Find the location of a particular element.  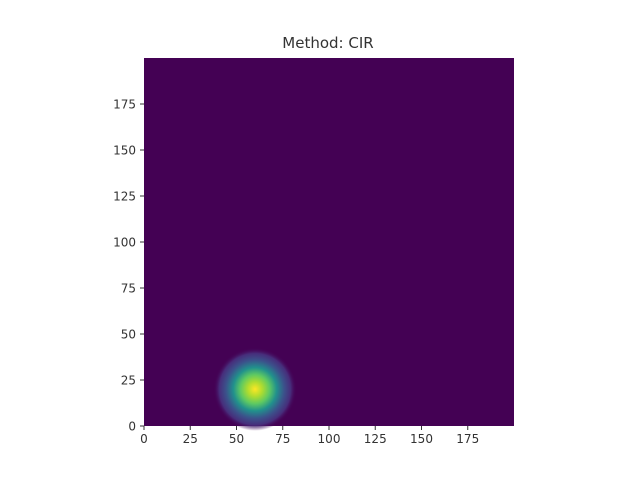

y-tick-label: 150 is located at coordinates (124, 151).